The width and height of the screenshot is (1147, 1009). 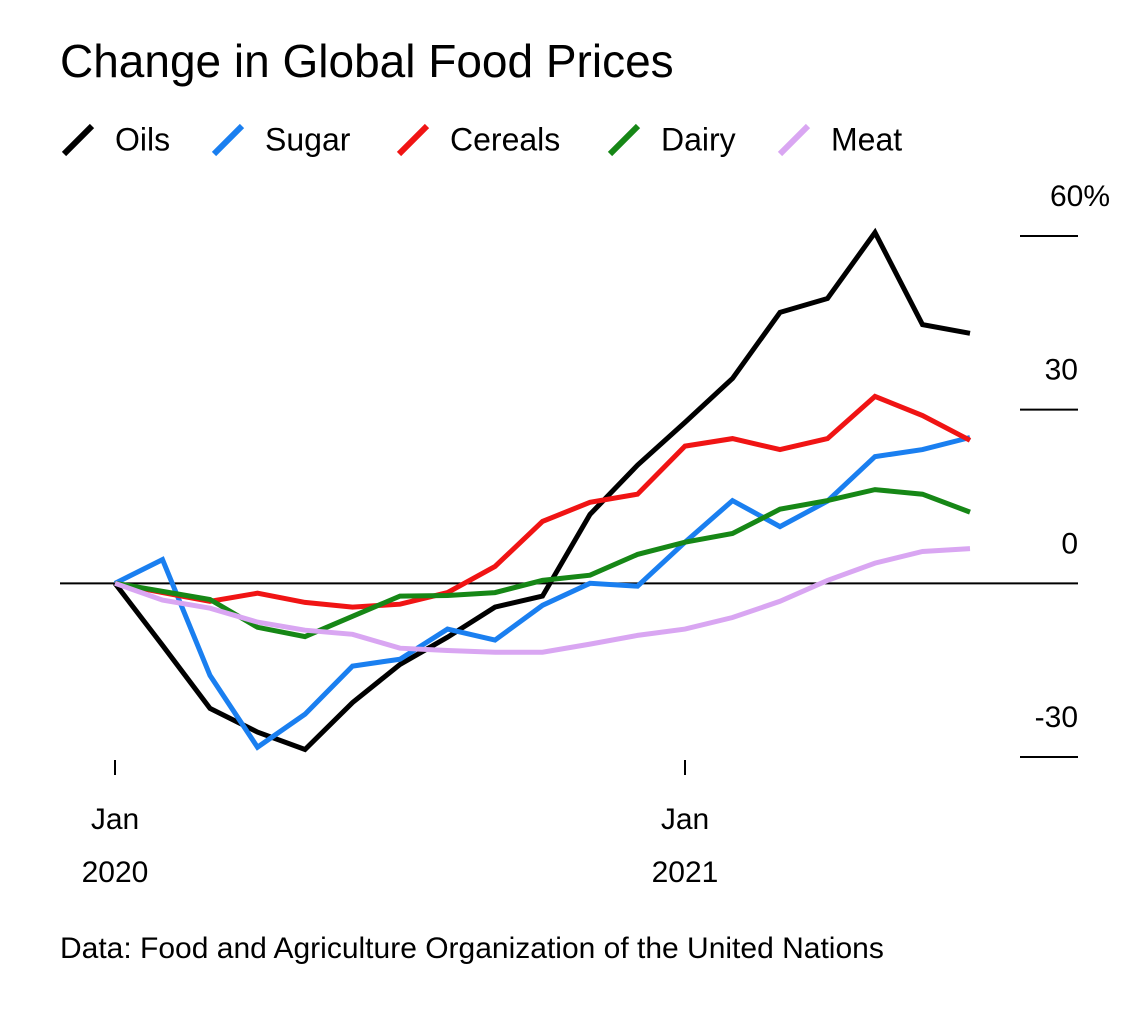 What do you see at coordinates (142, 139) in the screenshot?
I see `legend-label: Oils` at bounding box center [142, 139].